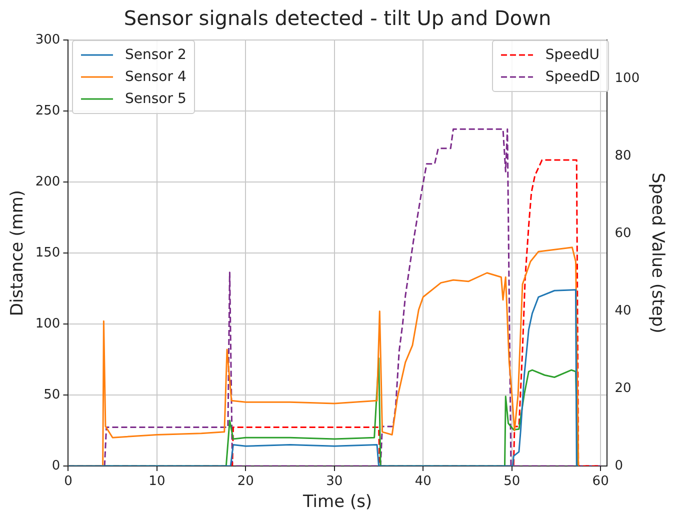 The width and height of the screenshot is (677, 515). Describe the element at coordinates (47, 110) in the screenshot. I see `y-tick-label: 250` at that location.